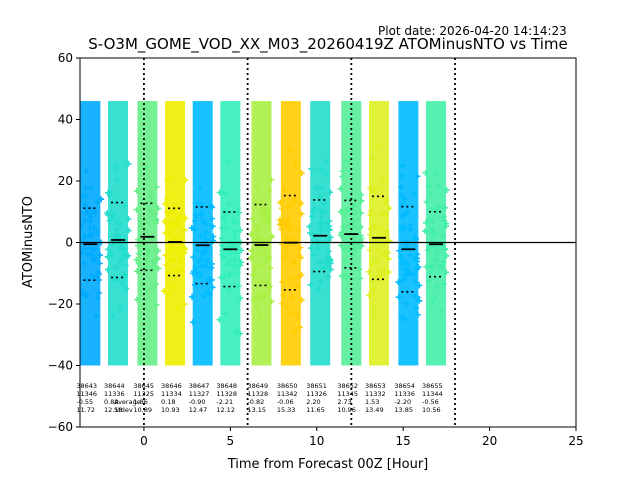 The height and width of the screenshot is (480, 640). I want to click on x-tick-label: 10, so click(316, 441).